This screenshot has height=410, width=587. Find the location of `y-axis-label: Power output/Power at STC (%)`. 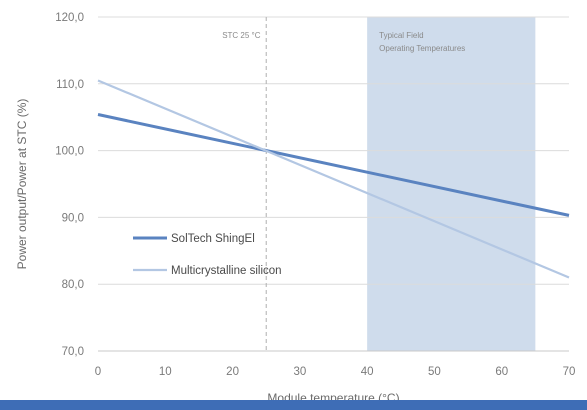

y-axis-label: Power output/Power at STC (%) is located at coordinates (22, 184).